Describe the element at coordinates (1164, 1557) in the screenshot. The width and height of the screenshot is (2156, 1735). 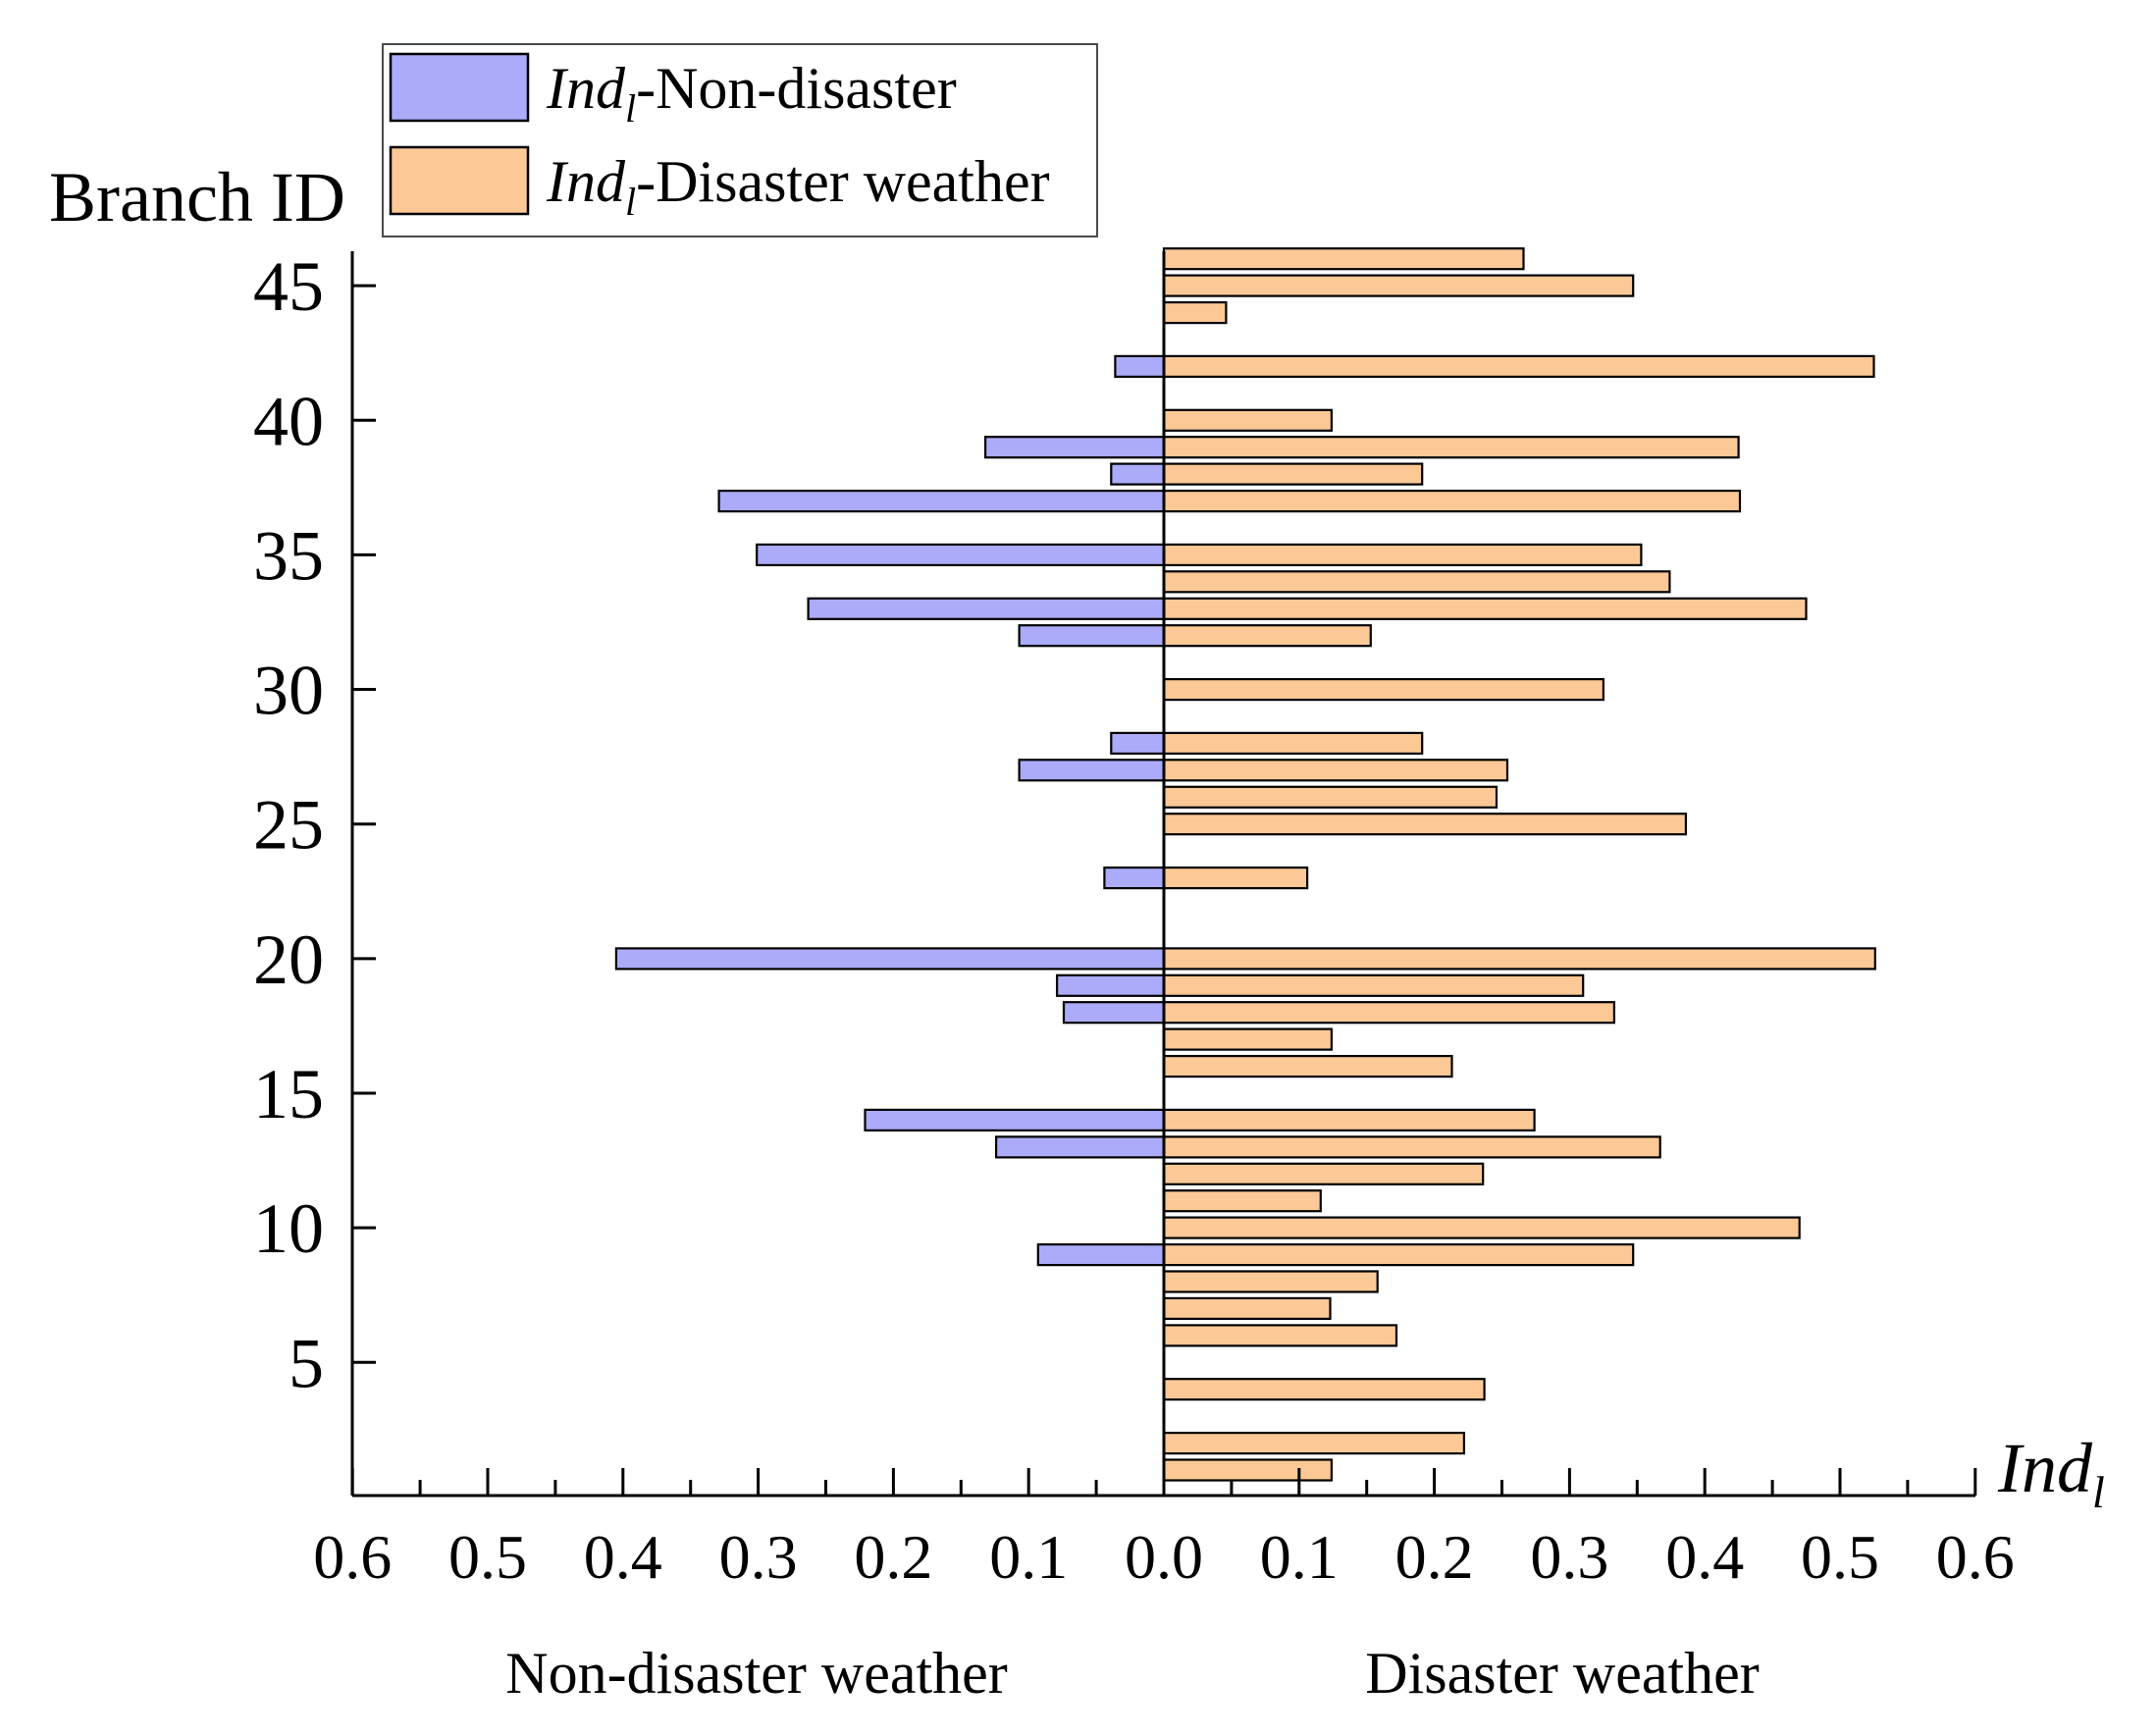
I see `x-tick-label-6: 0.0` at that location.